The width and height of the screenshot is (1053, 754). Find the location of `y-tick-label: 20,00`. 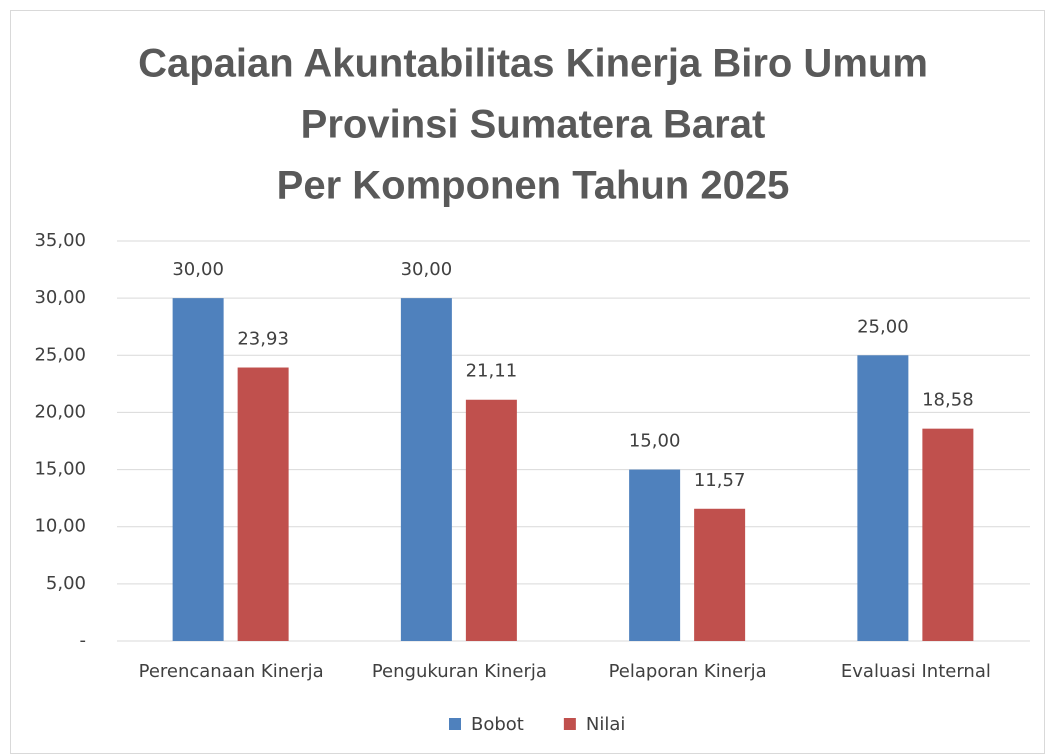

y-tick-label: 20,00 is located at coordinates (60, 411).